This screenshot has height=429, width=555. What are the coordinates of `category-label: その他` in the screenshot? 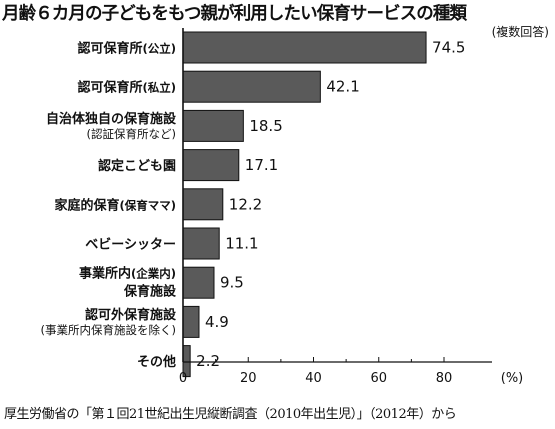 It's located at (156, 362).